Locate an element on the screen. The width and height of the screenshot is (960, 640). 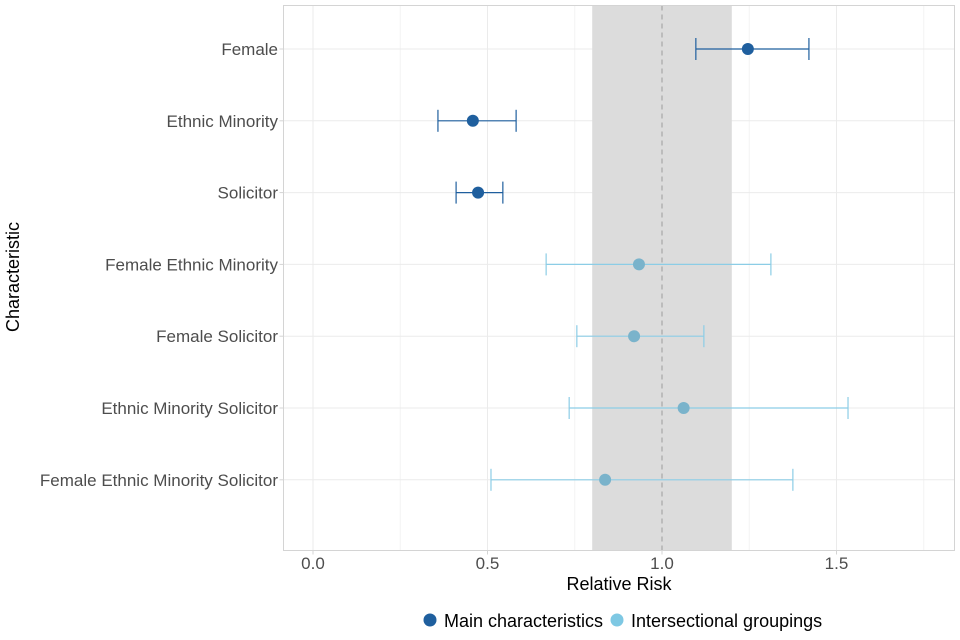
y-tick-label: Female Ethnic Minority Solicitor is located at coordinates (159, 480).